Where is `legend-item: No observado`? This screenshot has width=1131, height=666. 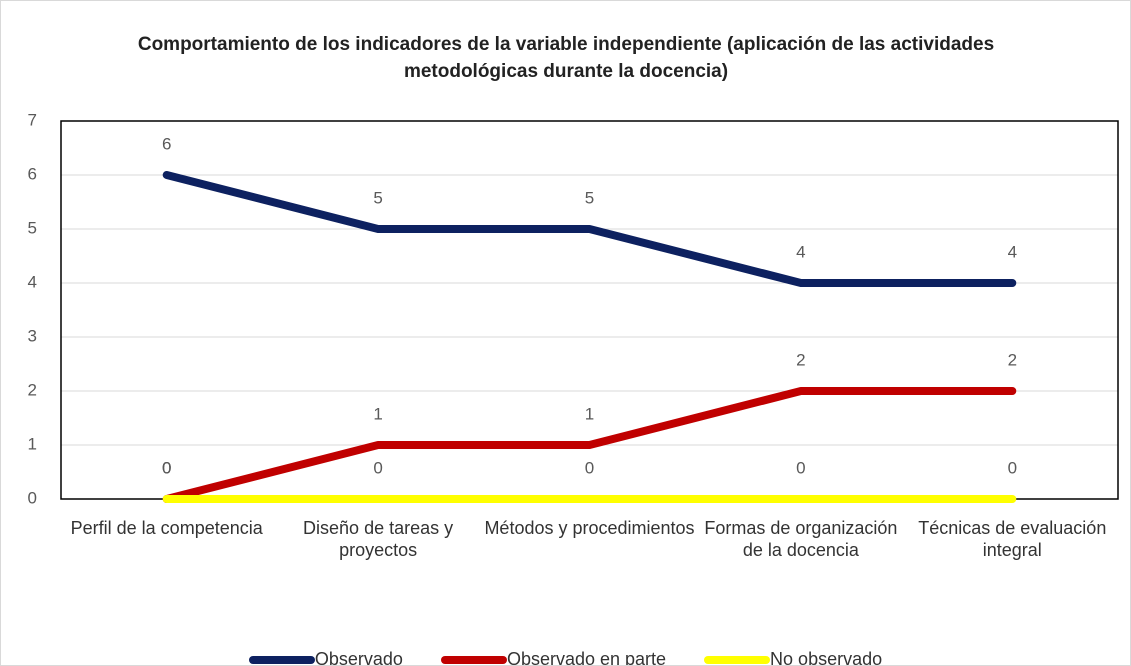 legend-item: No observado is located at coordinates (793, 657).